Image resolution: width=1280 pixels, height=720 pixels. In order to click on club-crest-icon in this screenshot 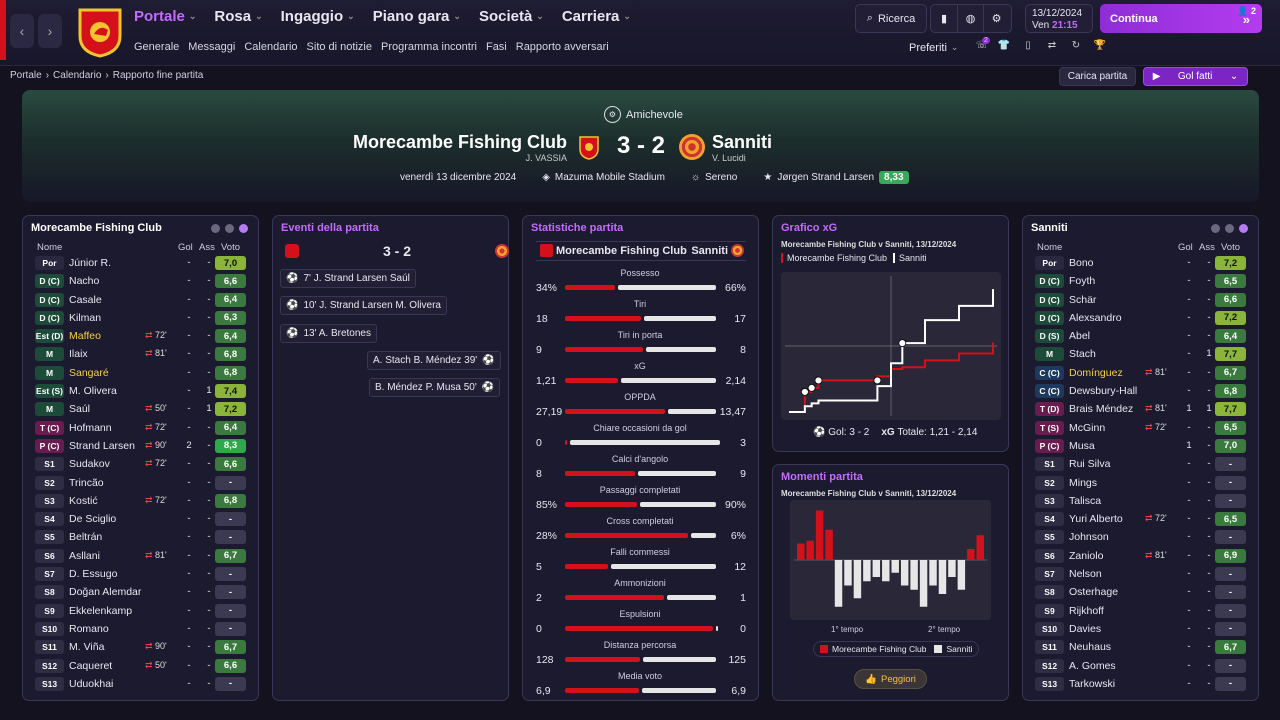, I will do `click(100, 32)`.